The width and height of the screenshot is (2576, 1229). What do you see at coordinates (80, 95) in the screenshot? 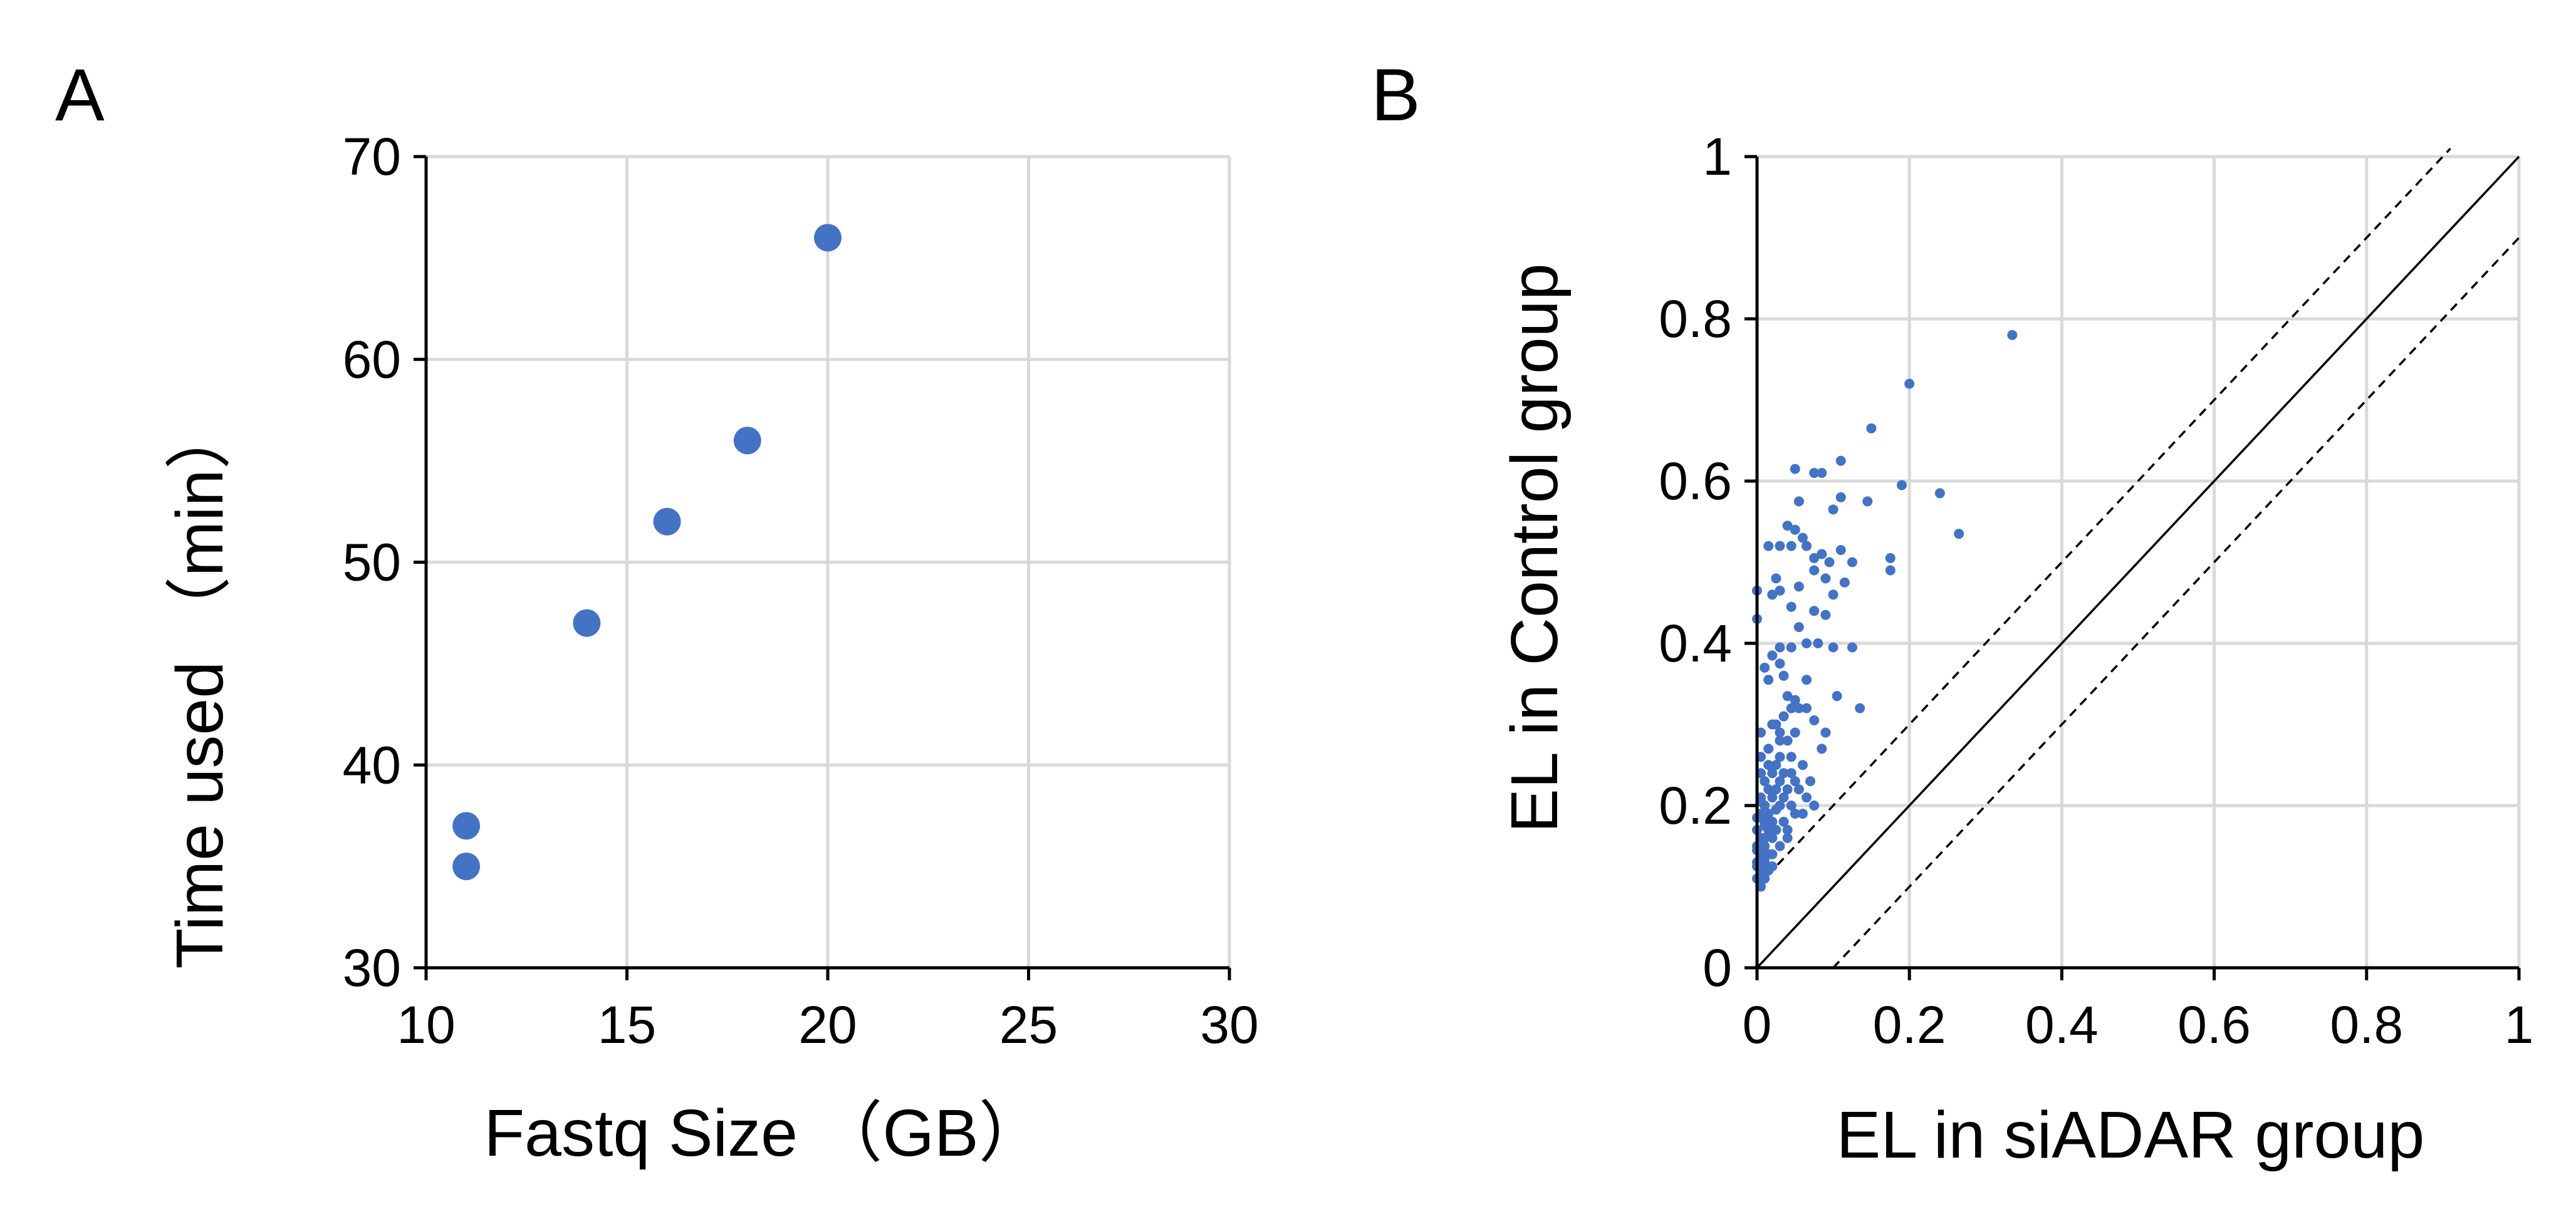
I see `panel-letter-a: A` at bounding box center [80, 95].